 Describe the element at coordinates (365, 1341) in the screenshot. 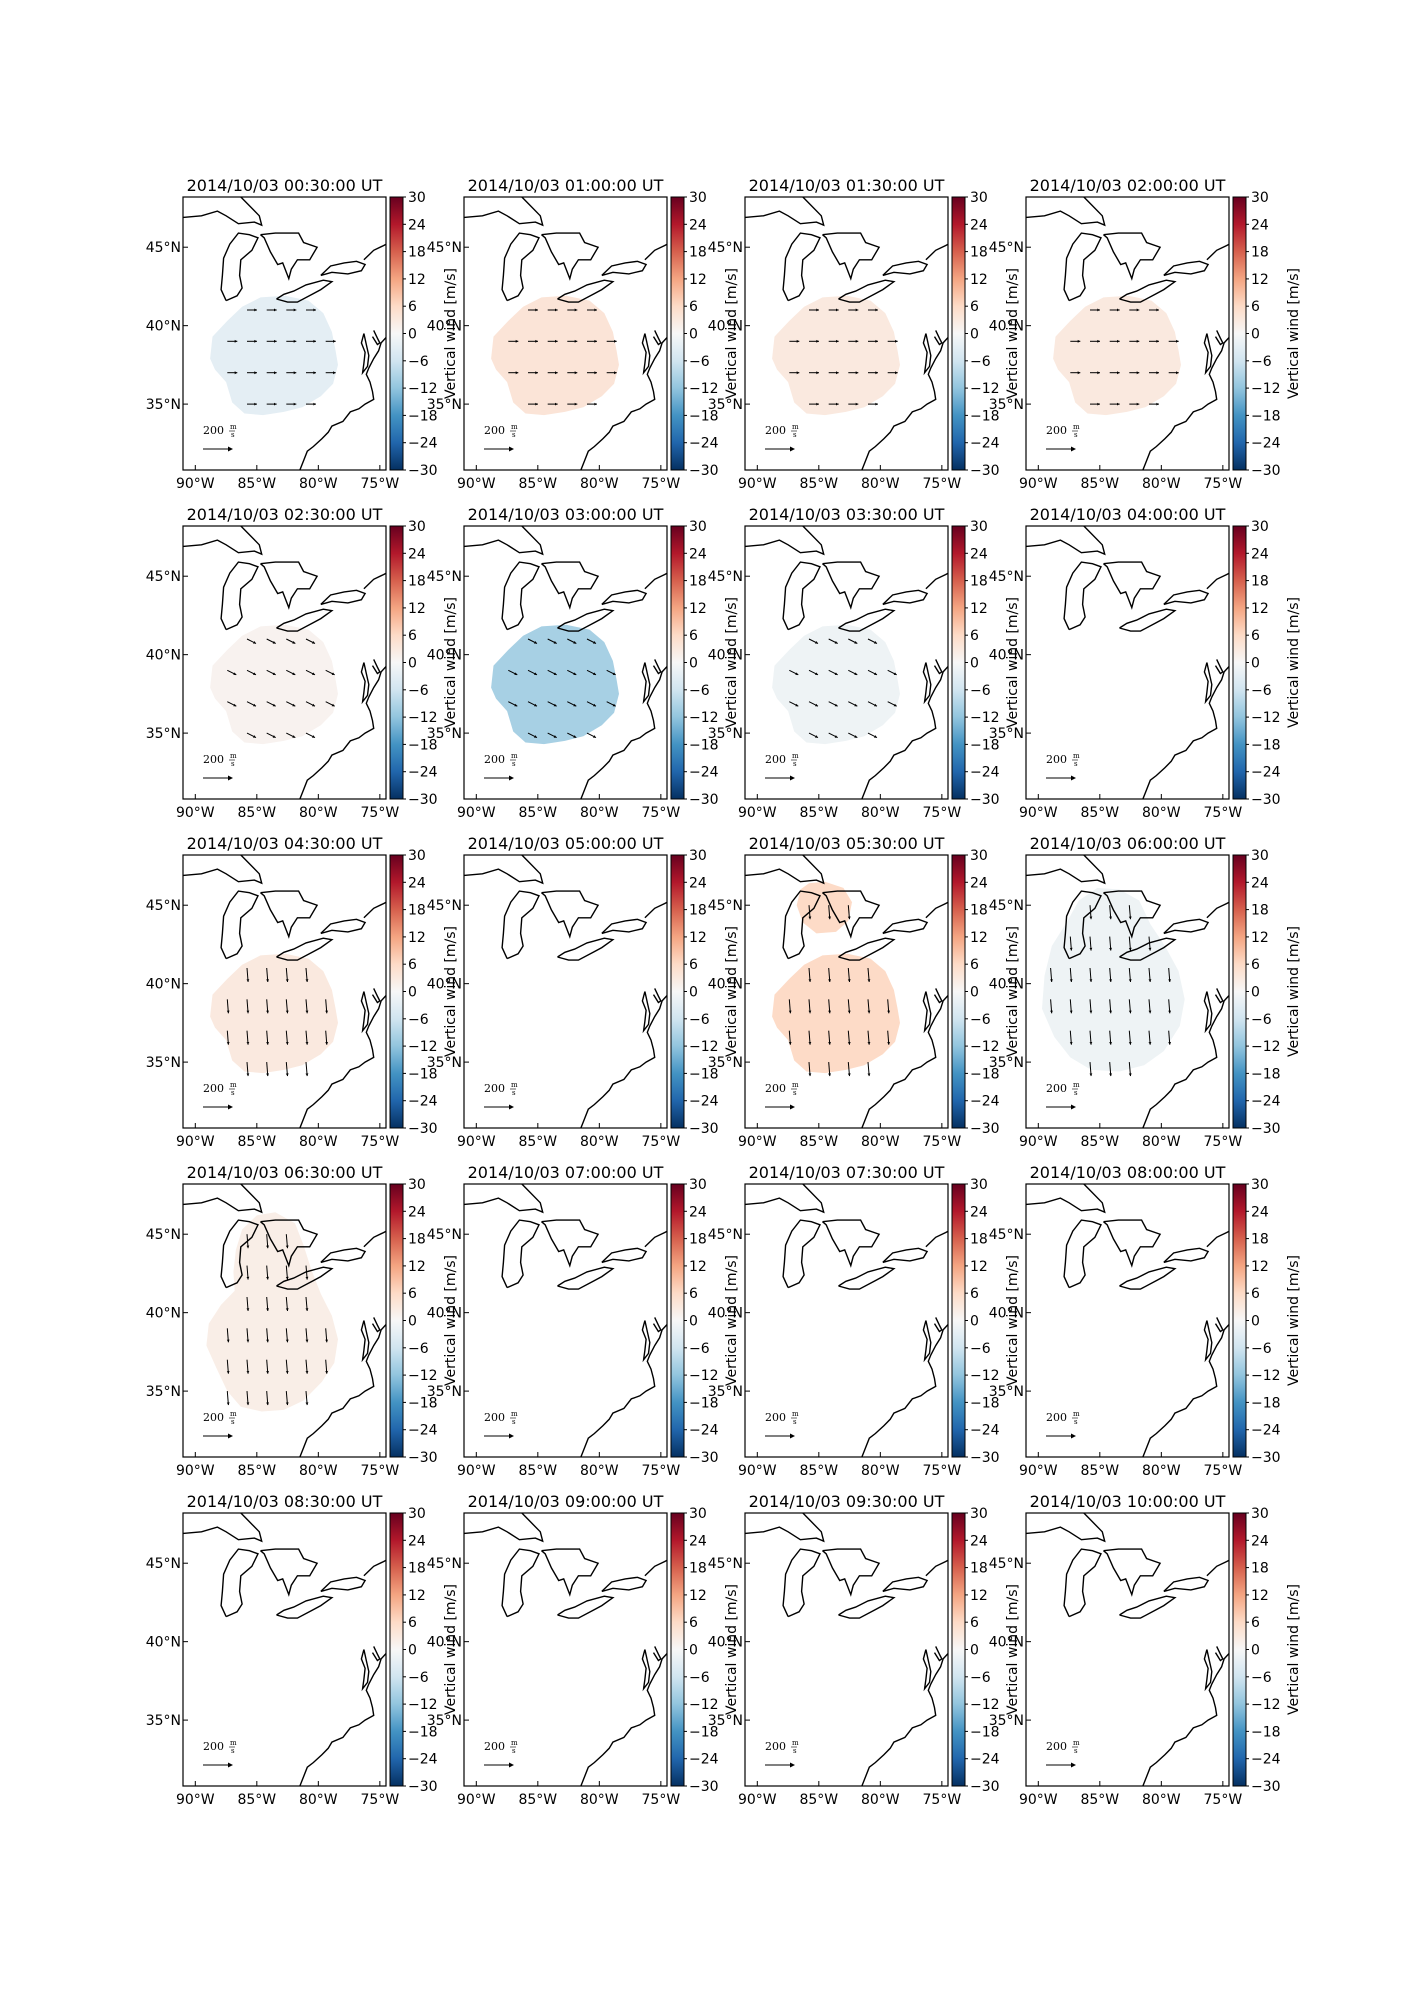

I see `chesapeake-bay-outline` at that location.